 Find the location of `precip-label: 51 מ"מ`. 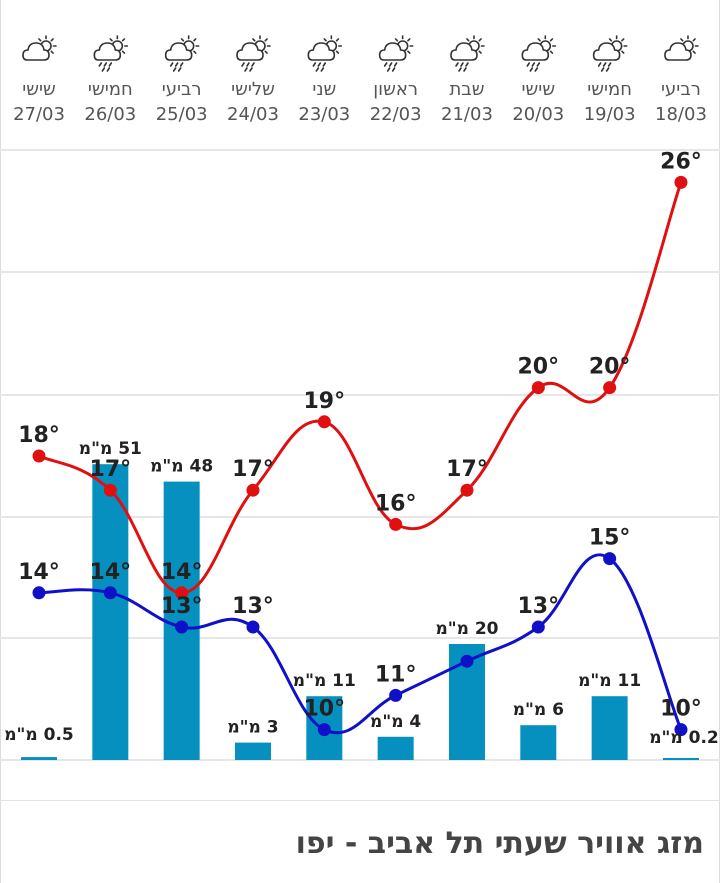

precip-label: 51 מ"מ is located at coordinates (110, 449).